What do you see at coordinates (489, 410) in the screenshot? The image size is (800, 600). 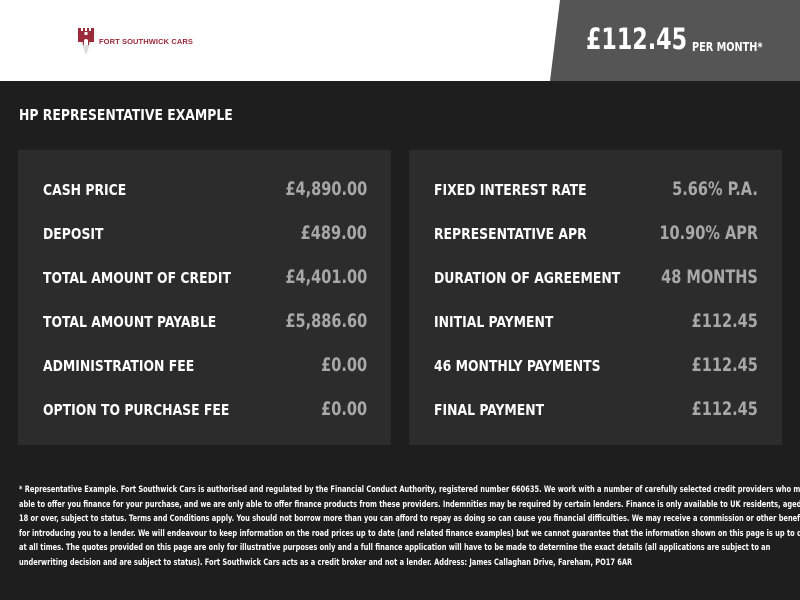 I see `row-label: FINAL PAYMENT` at bounding box center [489, 410].